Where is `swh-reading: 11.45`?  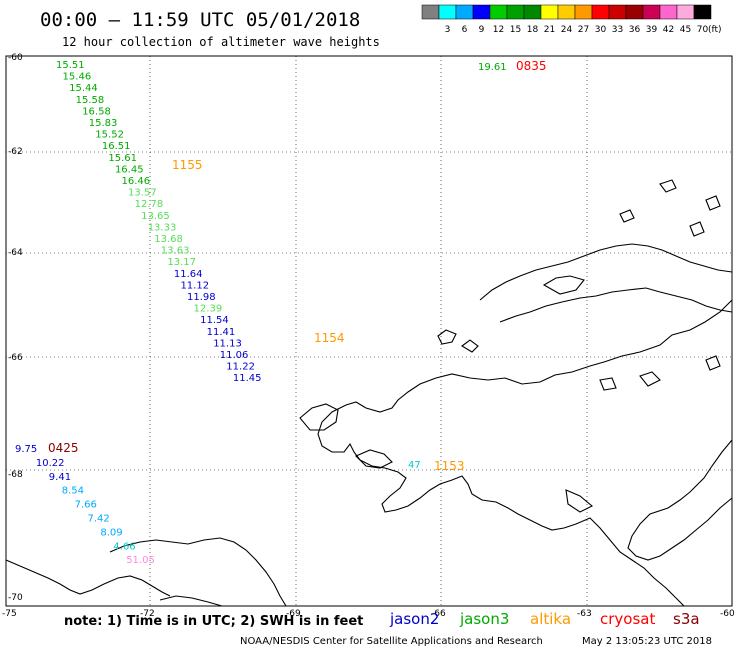
swh-reading: 11.45 is located at coordinates (247, 378).